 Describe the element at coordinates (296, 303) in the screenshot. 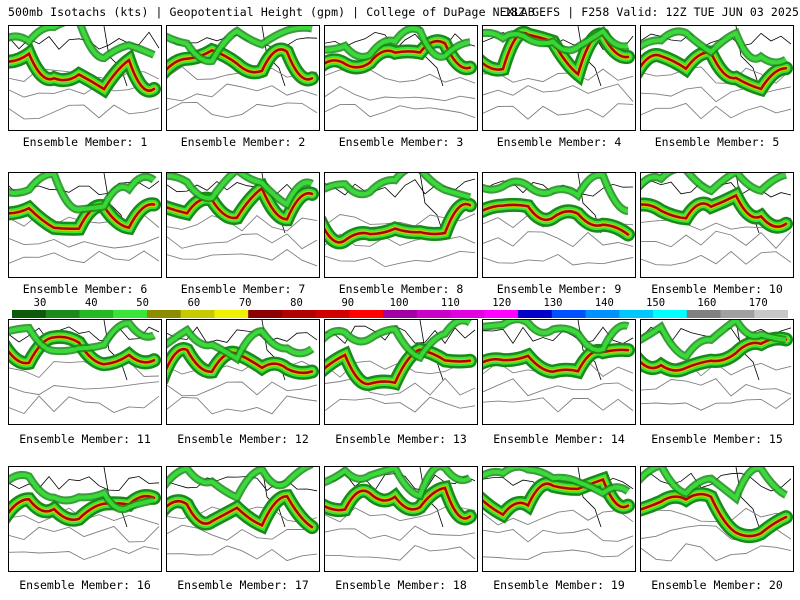

I see `colorbar-tick-label: 80` at that location.